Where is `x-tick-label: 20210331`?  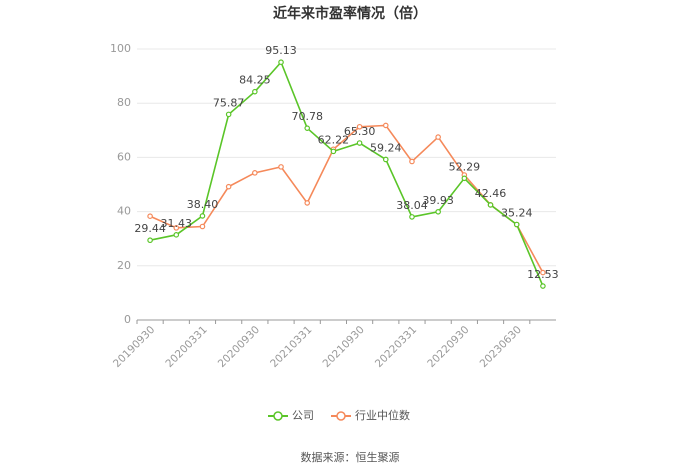
x-tick-label: 20210331 is located at coordinates (291, 347).